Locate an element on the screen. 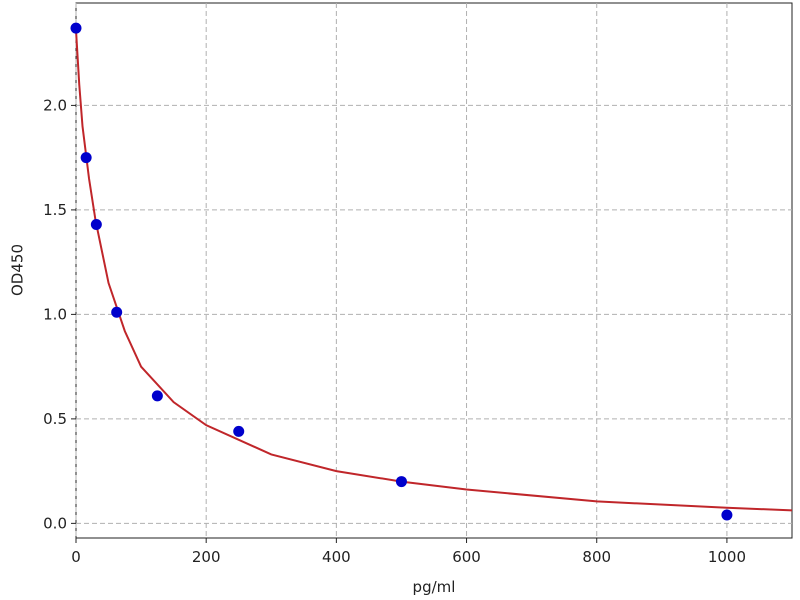  x-tick-label: 800 is located at coordinates (596, 557).